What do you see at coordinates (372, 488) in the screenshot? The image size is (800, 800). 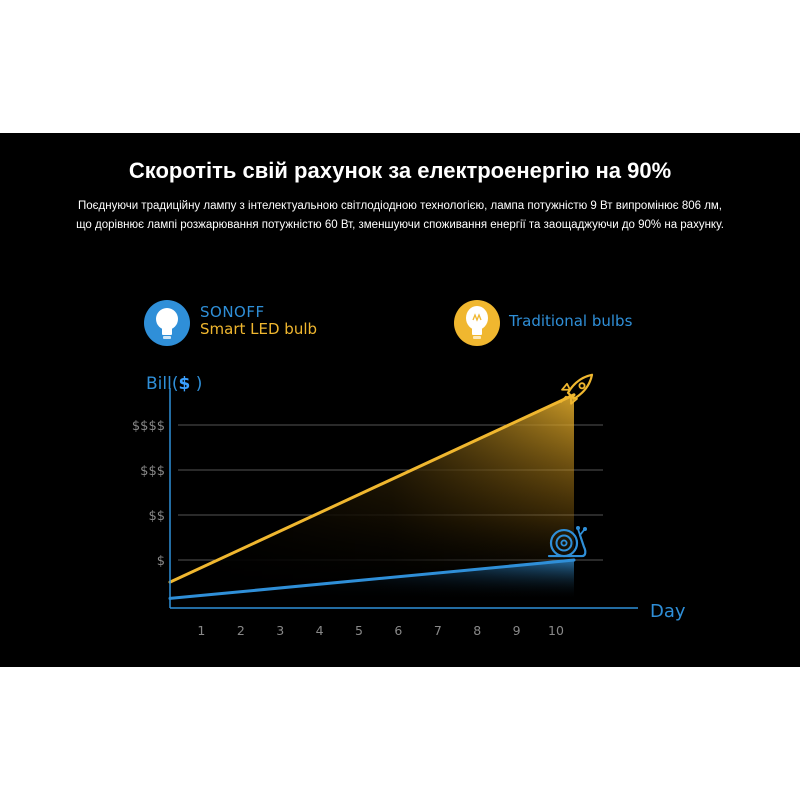 I see `series-traditional-line` at bounding box center [372, 488].